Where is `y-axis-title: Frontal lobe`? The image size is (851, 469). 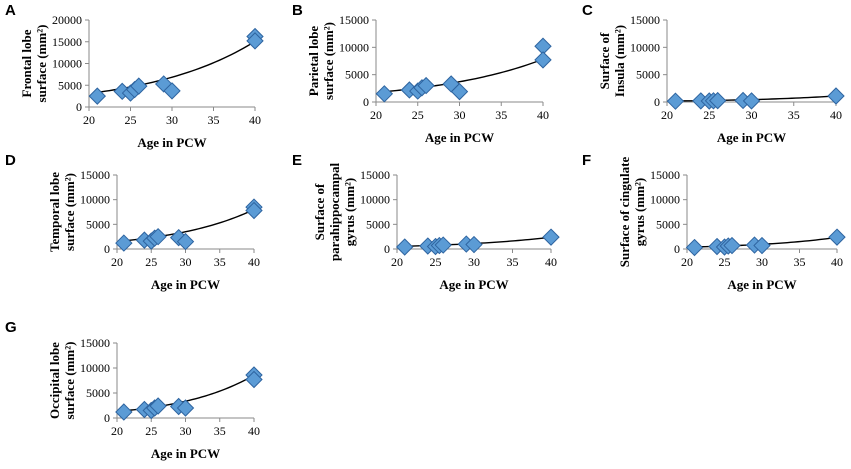
y-axis-title: Frontal lobe is located at coordinates (26, 63).